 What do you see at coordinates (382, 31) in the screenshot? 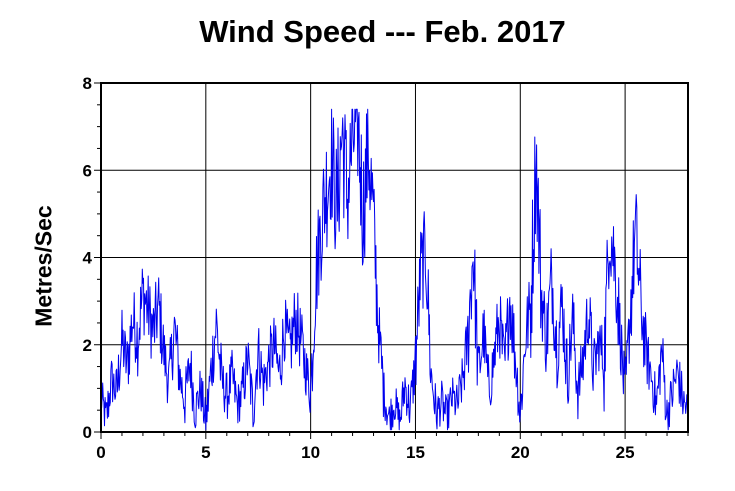
I see `chart-title: Wind Speed --- Feb. 2017` at bounding box center [382, 31].